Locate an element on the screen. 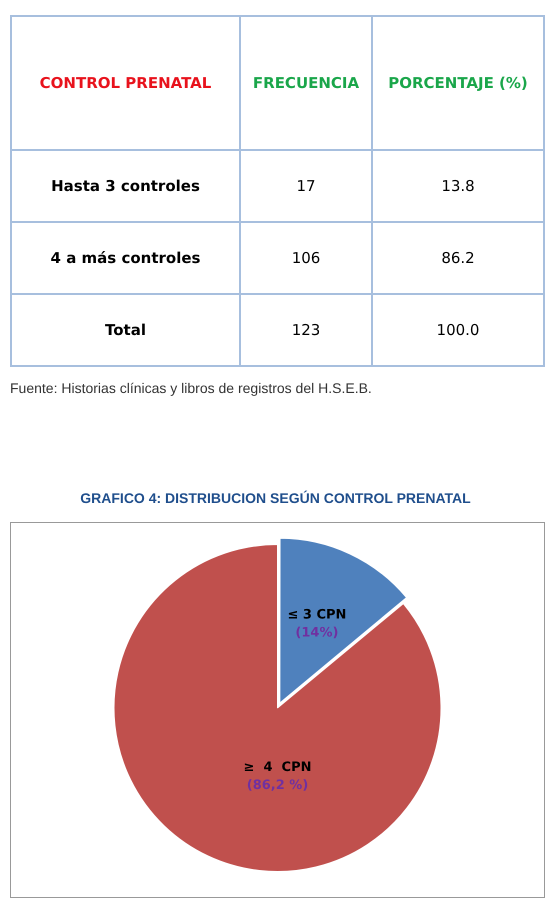 The height and width of the screenshot is (910, 551). text: CONTROL PRENATAL is located at coordinates (125, 83).